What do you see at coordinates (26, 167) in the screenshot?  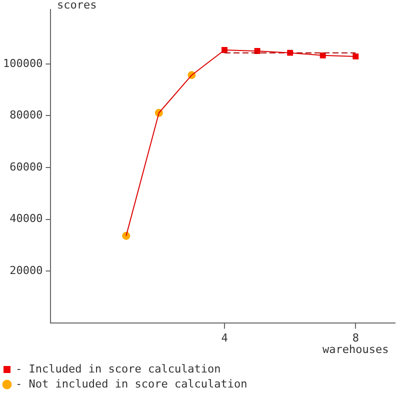 I see `y-tick-label: 60000` at bounding box center [26, 167].